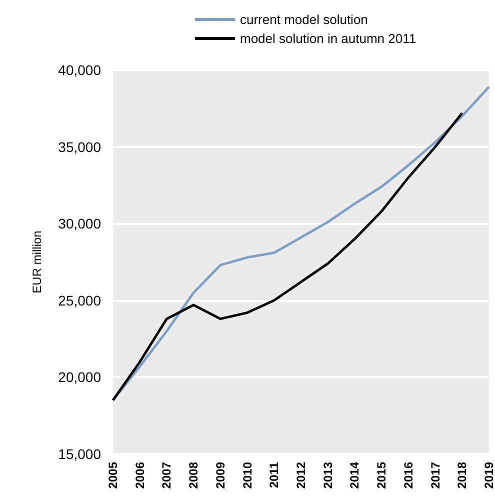  What do you see at coordinates (301, 475) in the screenshot?
I see `x-tick-label: 2012` at bounding box center [301, 475].